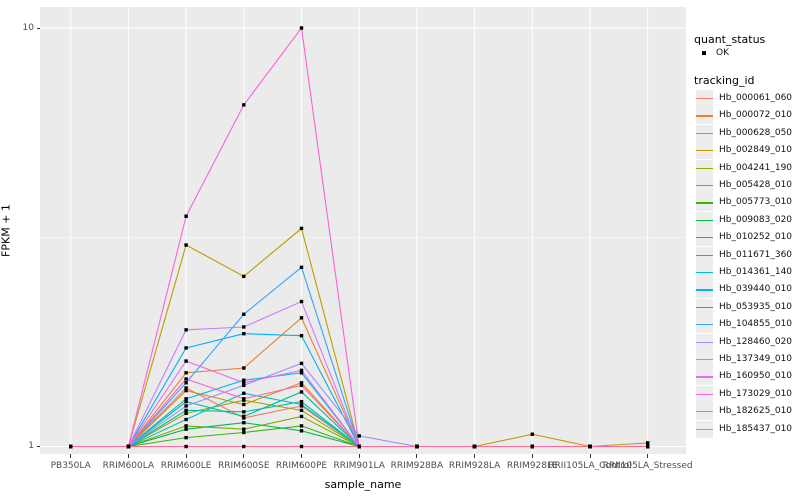  What do you see at coordinates (756, 359) in the screenshot?
I see `legend-label: Hb_137349_010` at bounding box center [756, 359].